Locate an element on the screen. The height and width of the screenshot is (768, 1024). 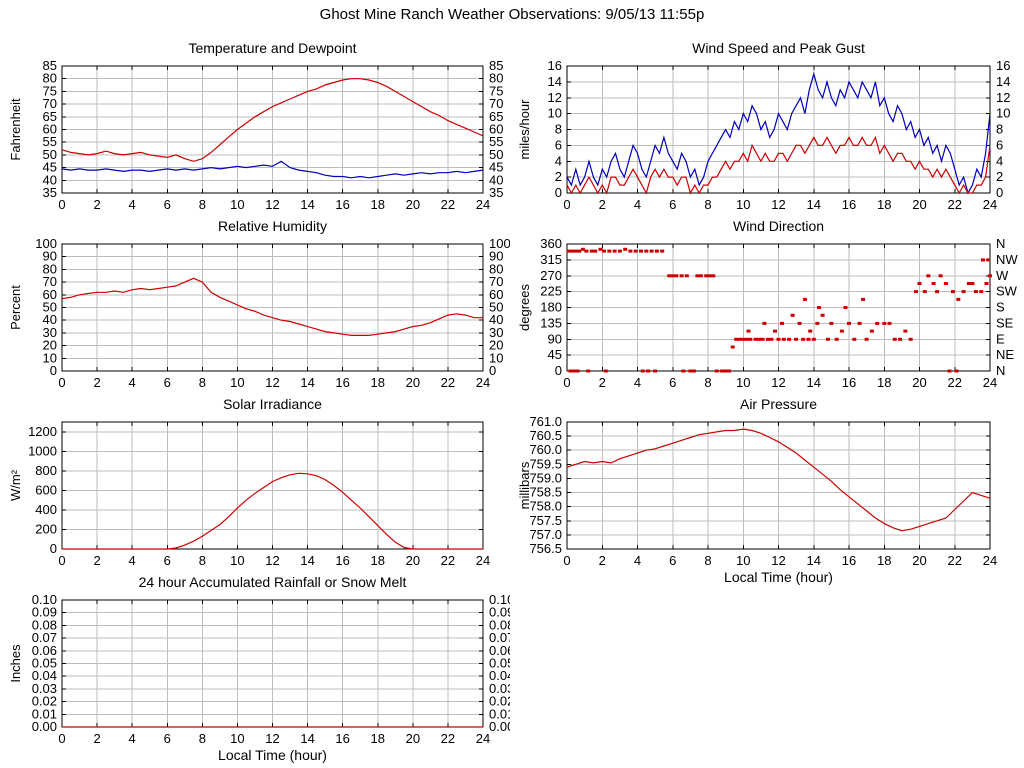
svg-text: 1000 is located at coordinates (42, 450).